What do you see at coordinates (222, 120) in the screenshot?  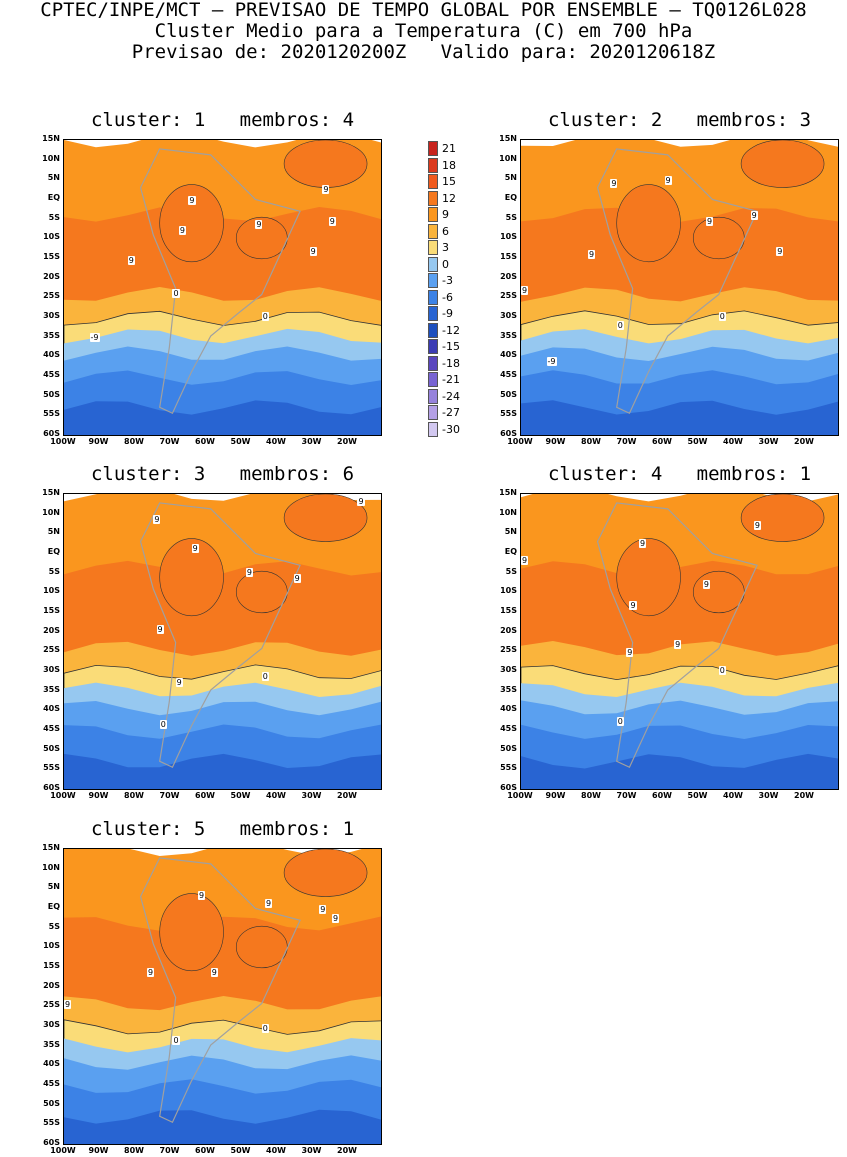 I see `panel-title: cluster: 1 membros: 4` at bounding box center [222, 120].